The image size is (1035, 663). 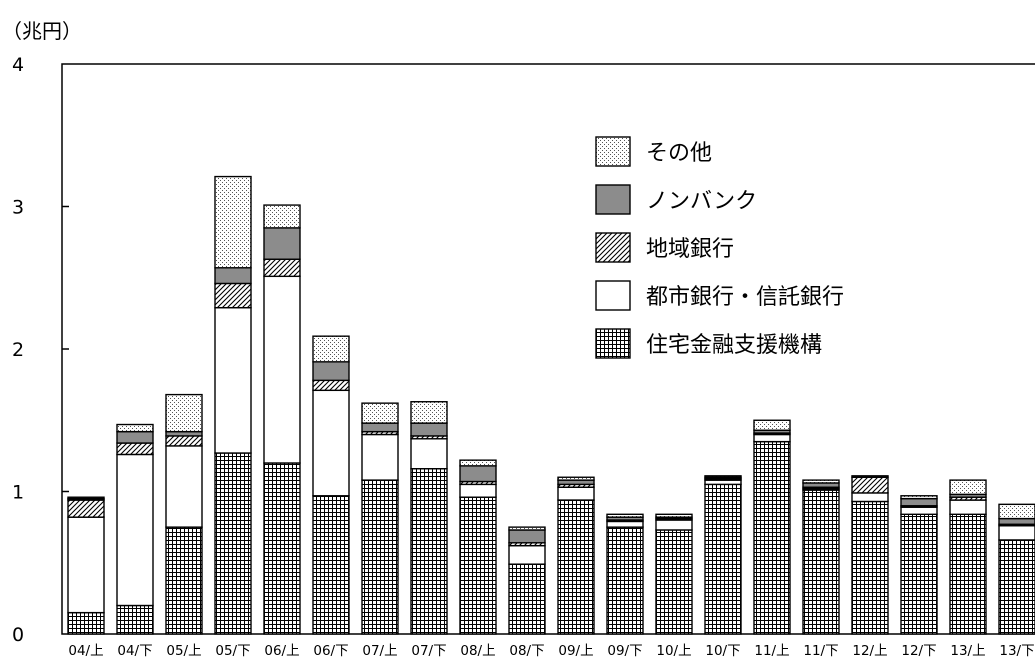 I want to click on x-tick-label: 11/下, so click(x=820, y=651).